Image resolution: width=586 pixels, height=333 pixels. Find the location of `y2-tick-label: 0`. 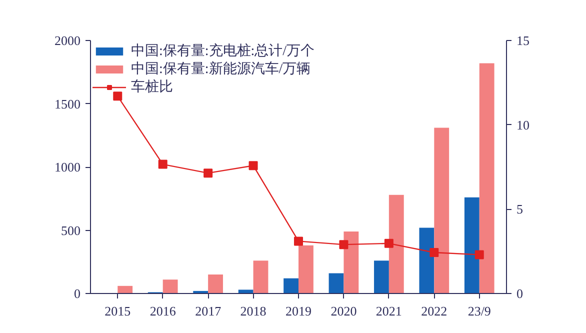

y2-tick-label: 0 is located at coordinates (519, 293).